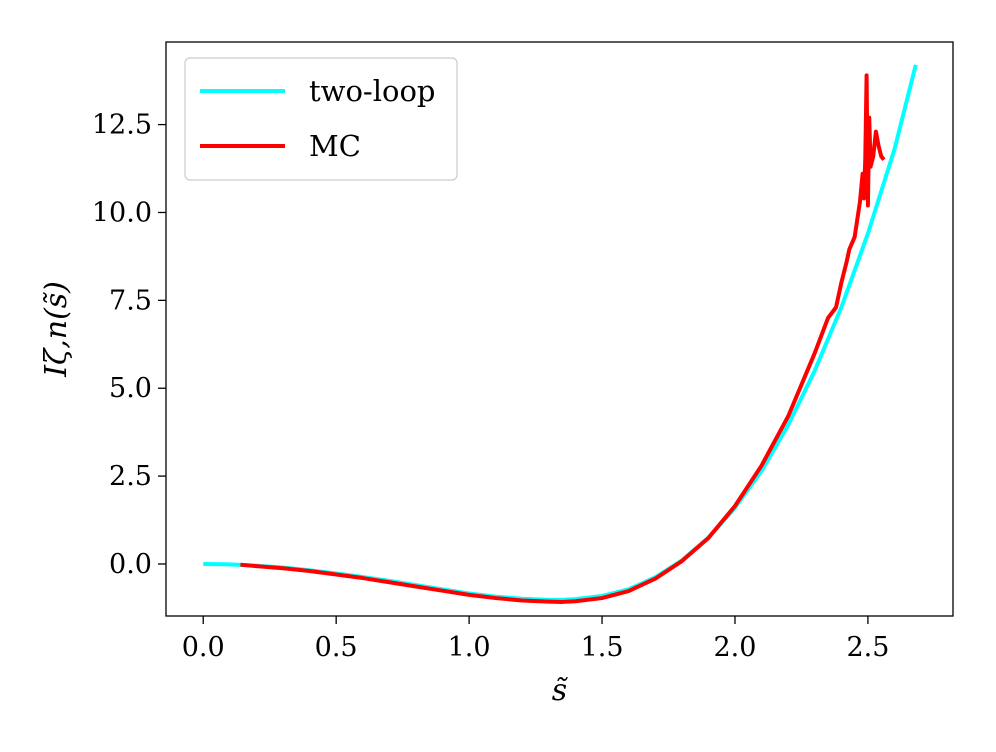  What do you see at coordinates (130, 564) in the screenshot?
I see `y-tick-label: 0.0` at bounding box center [130, 564].